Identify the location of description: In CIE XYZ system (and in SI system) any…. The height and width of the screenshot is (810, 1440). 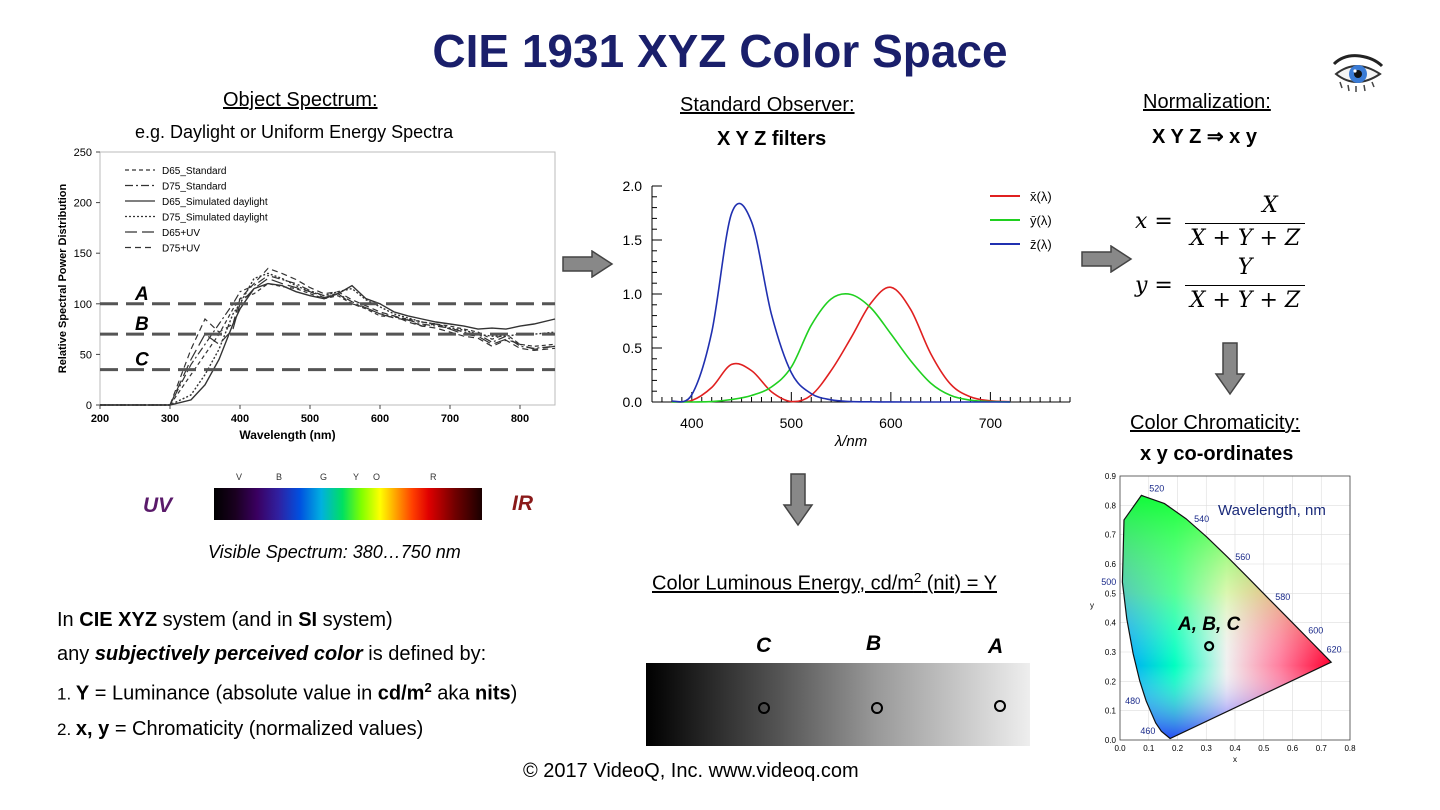
(287, 675).